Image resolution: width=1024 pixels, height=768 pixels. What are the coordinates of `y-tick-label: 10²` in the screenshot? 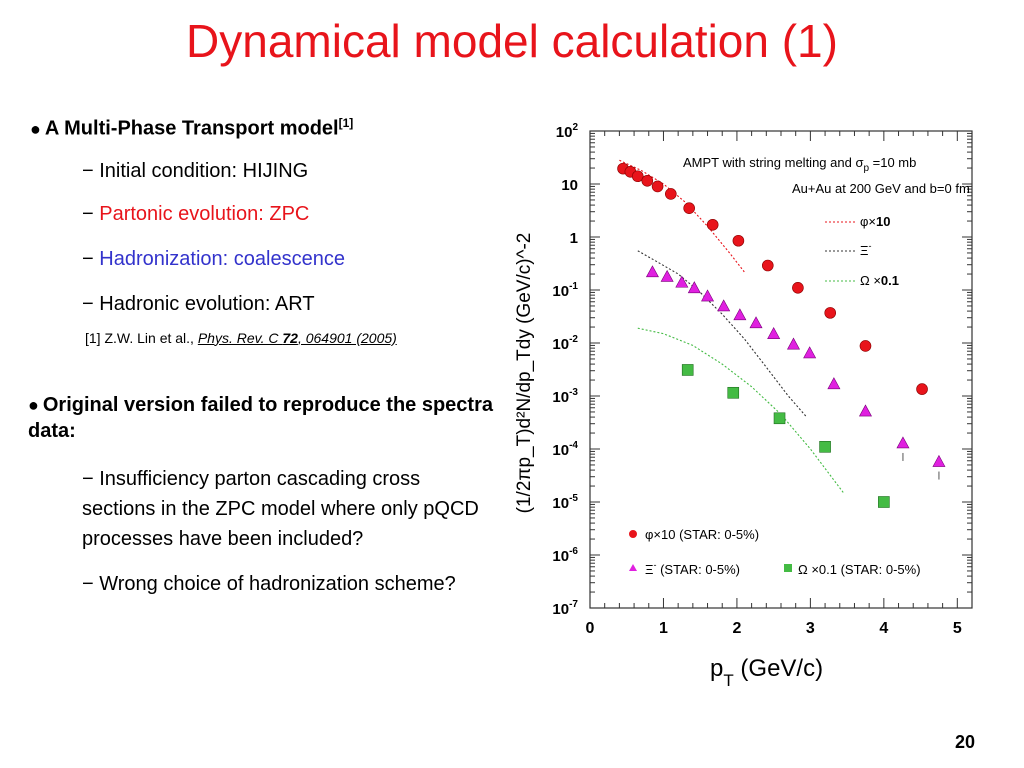 It's located at (567, 131).